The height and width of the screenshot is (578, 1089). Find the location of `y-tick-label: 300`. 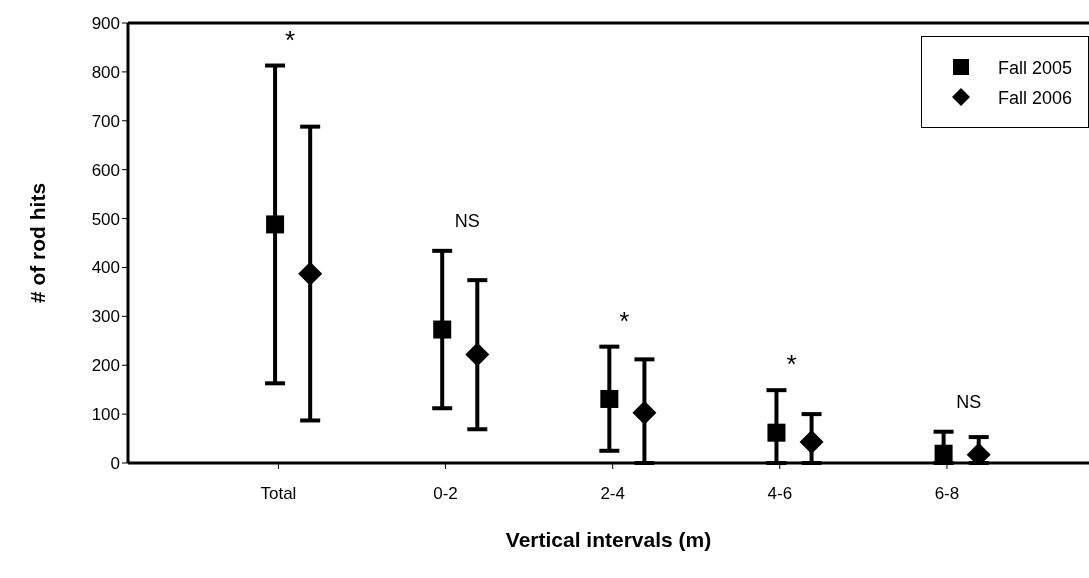

y-tick-label: 300 is located at coordinates (105, 317).